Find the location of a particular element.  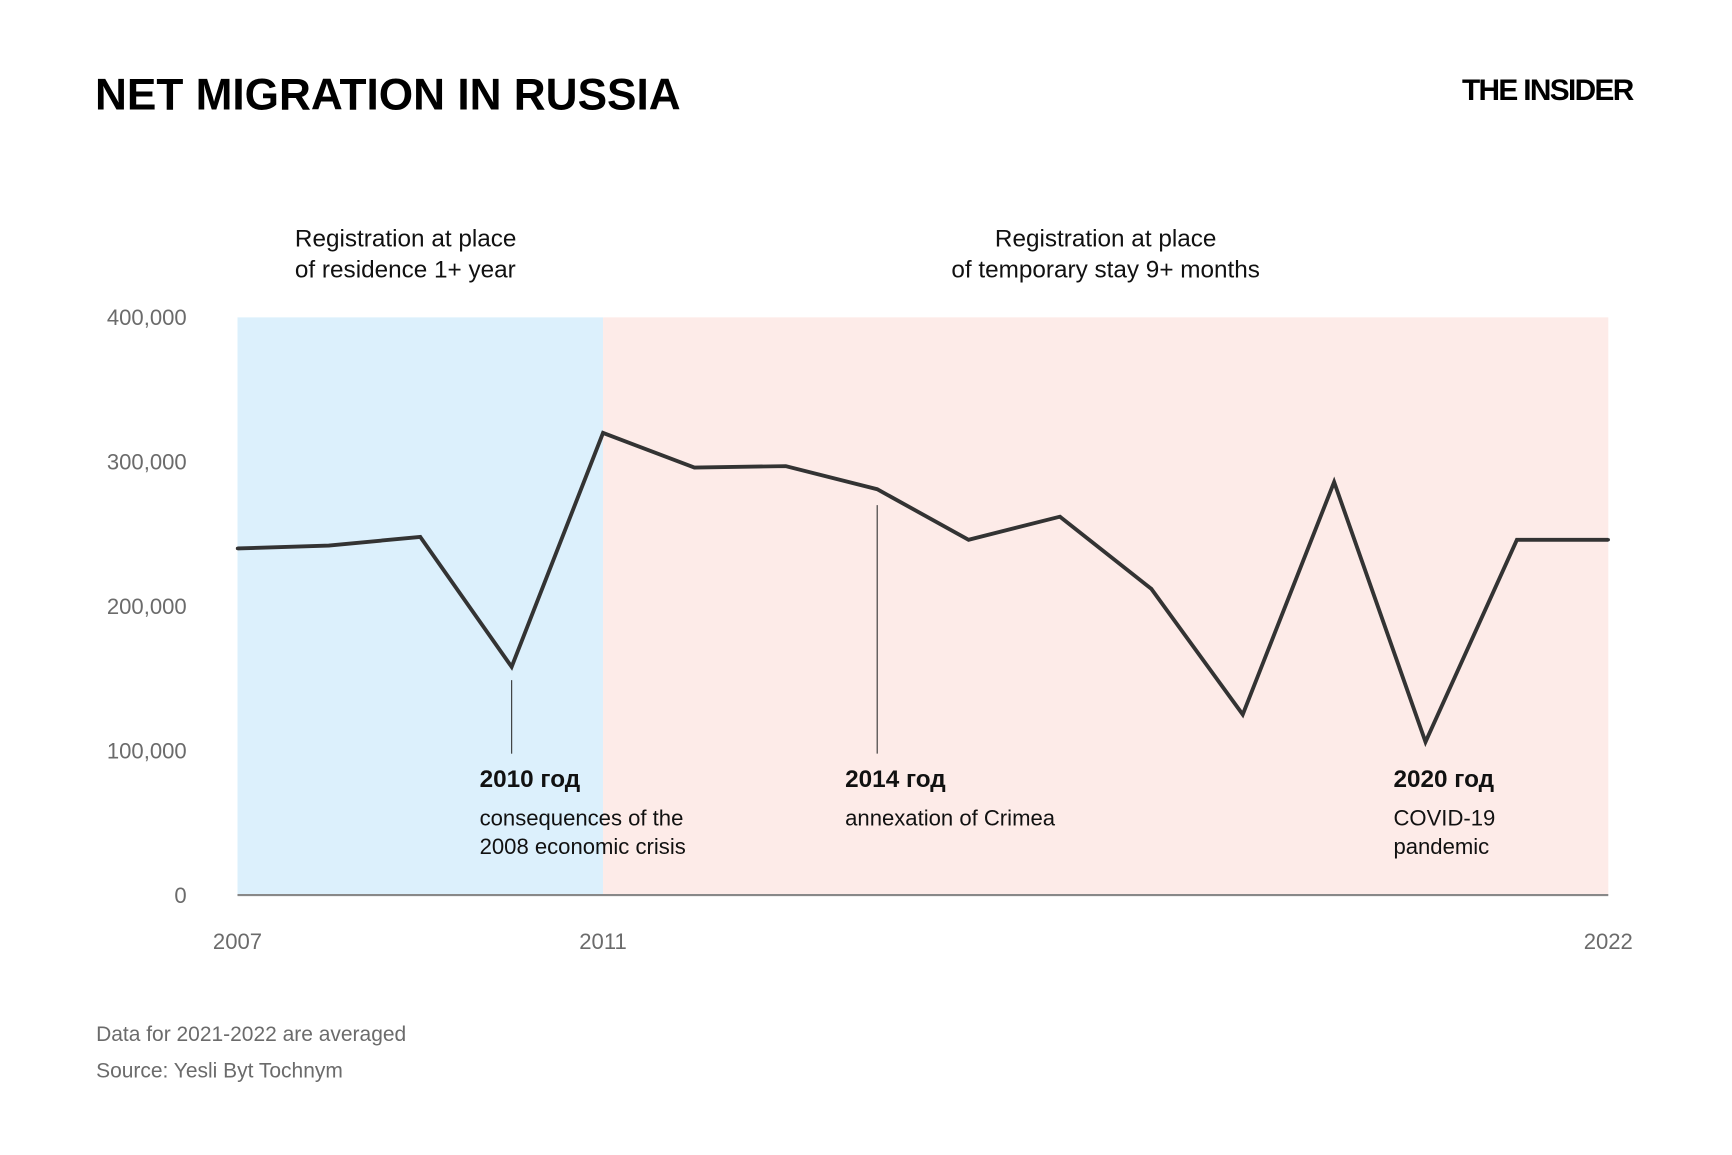

region-band is located at coordinates (420, 606).